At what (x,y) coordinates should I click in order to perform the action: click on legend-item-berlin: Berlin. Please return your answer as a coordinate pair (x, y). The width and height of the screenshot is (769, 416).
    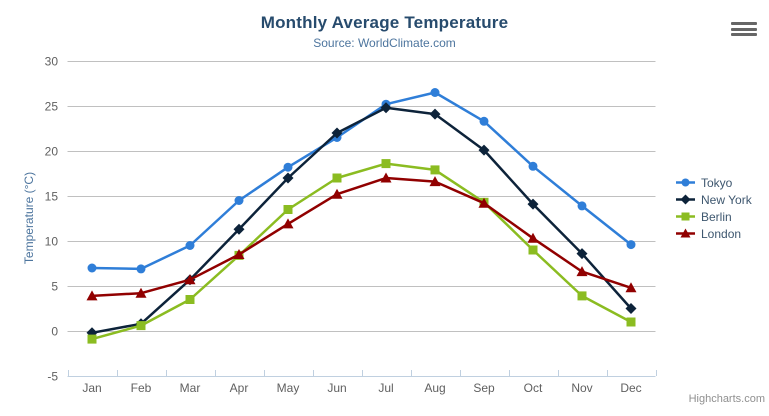
    Looking at the image, I should click on (714, 216).